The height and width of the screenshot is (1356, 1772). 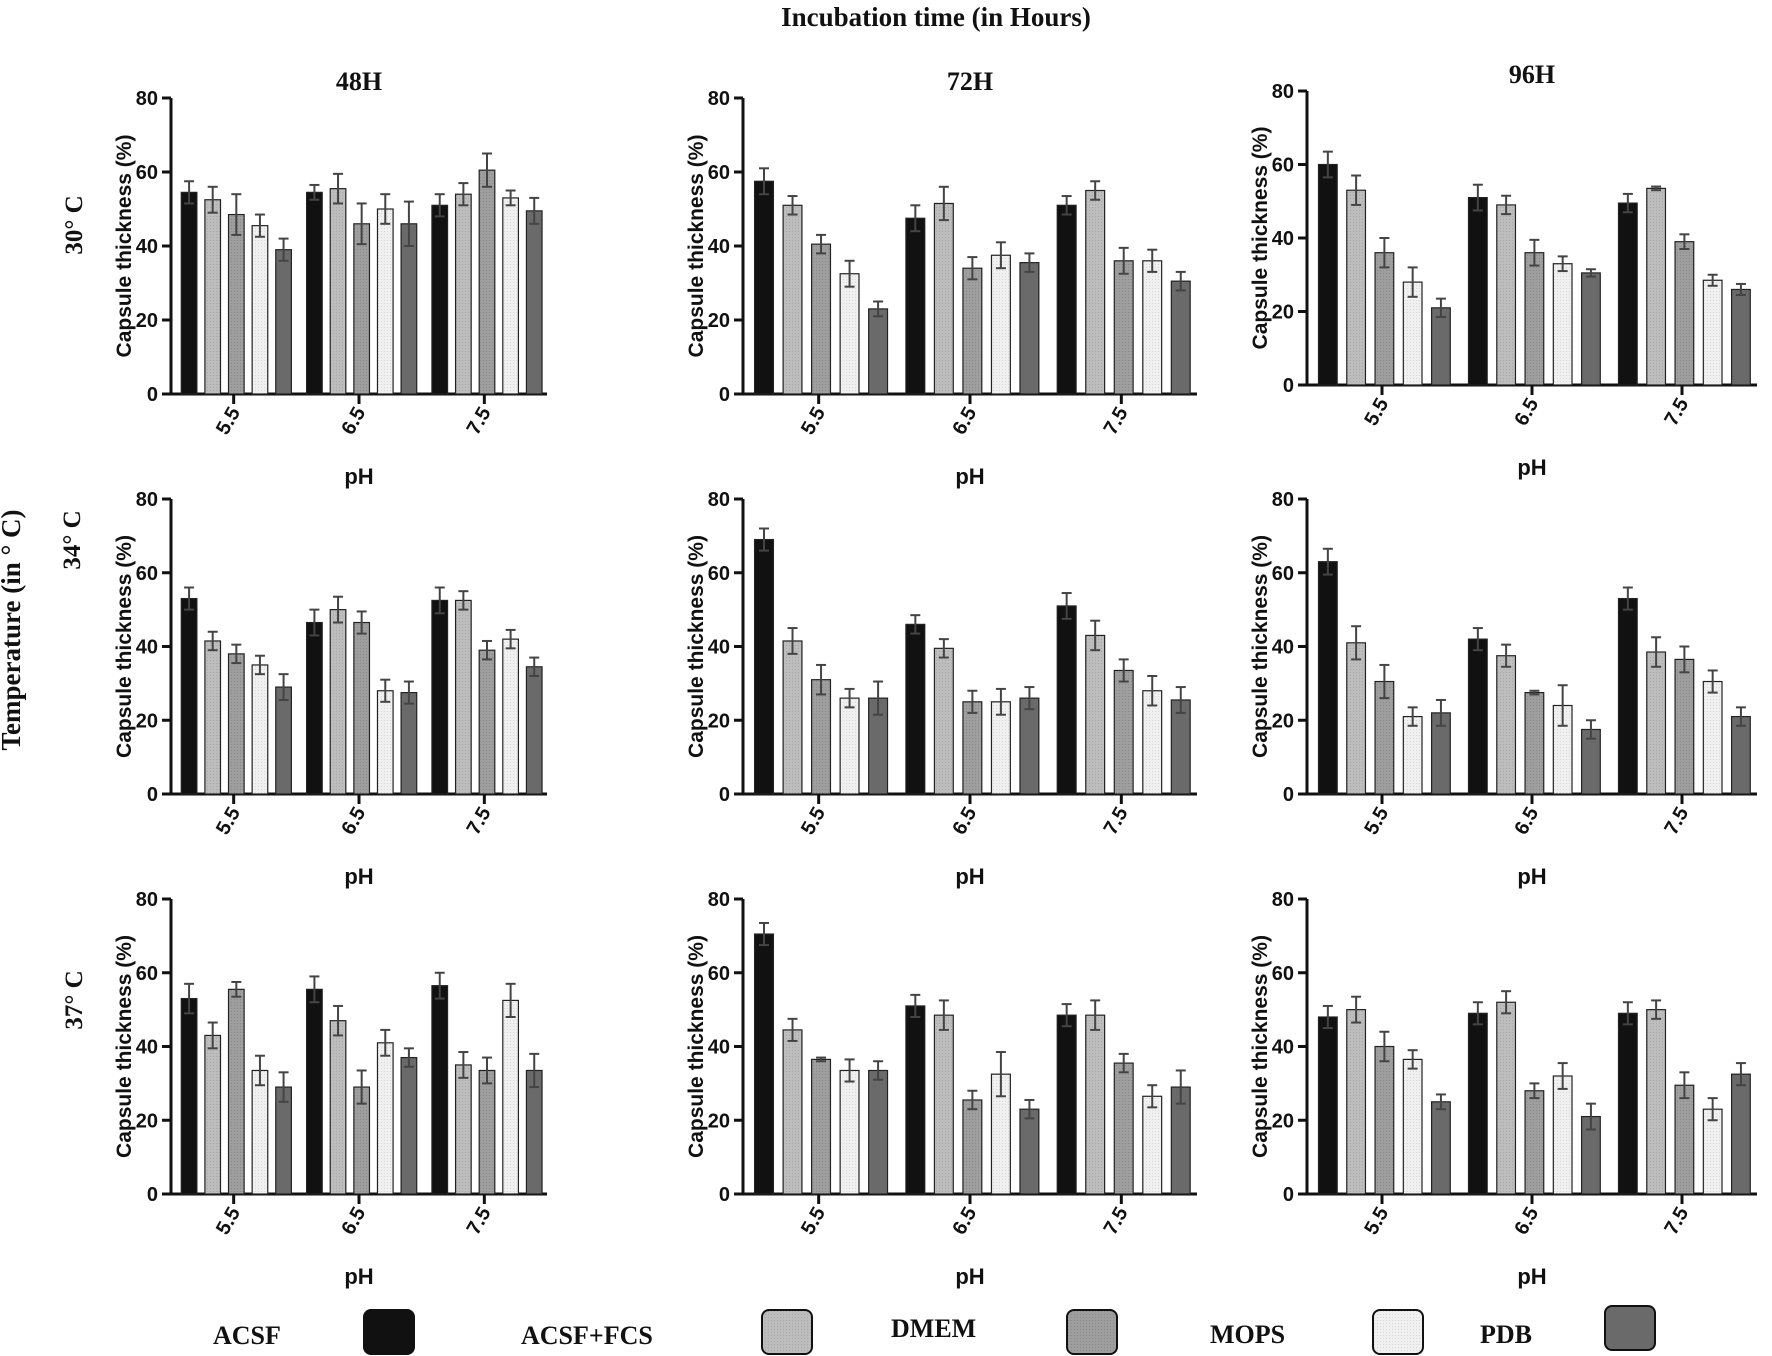 What do you see at coordinates (587, 1335) in the screenshot?
I see `legend-label-acsf-fcs: ACSF+FCS` at bounding box center [587, 1335].